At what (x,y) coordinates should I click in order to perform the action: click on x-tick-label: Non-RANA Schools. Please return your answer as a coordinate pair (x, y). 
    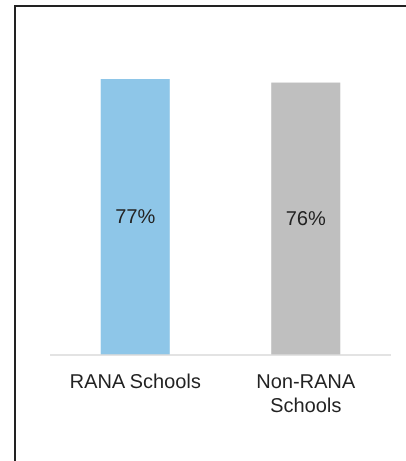
    Looking at the image, I should click on (306, 394).